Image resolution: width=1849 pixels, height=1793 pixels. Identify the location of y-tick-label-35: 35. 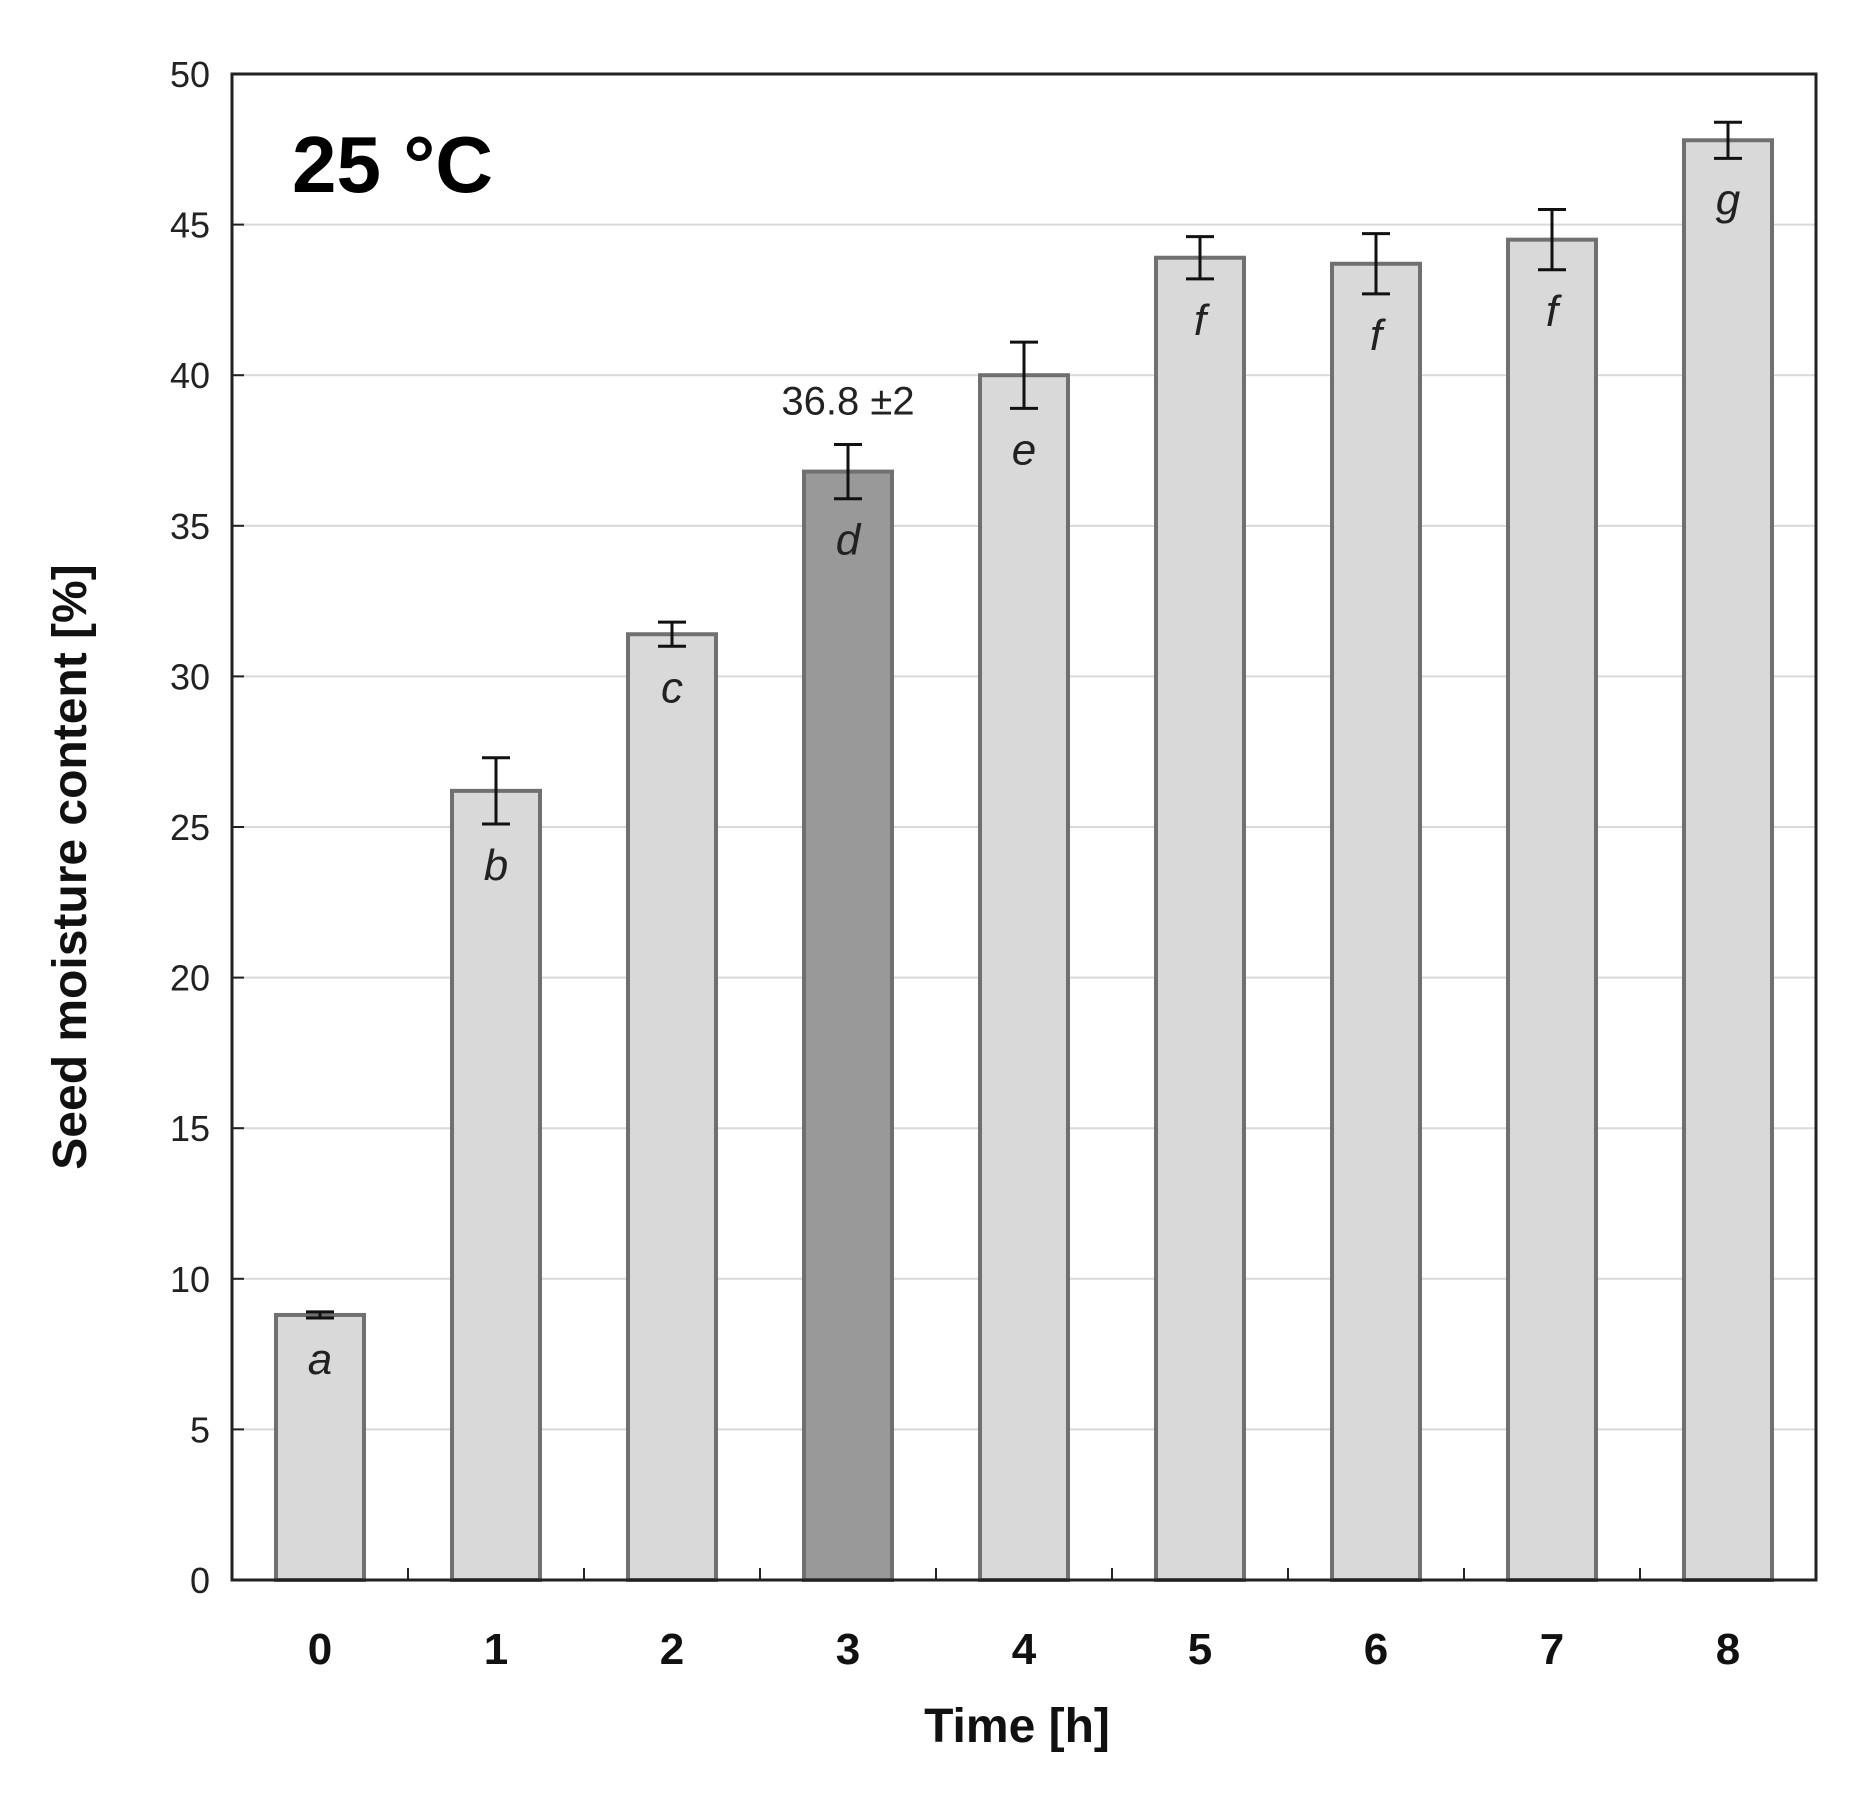
(190, 526).